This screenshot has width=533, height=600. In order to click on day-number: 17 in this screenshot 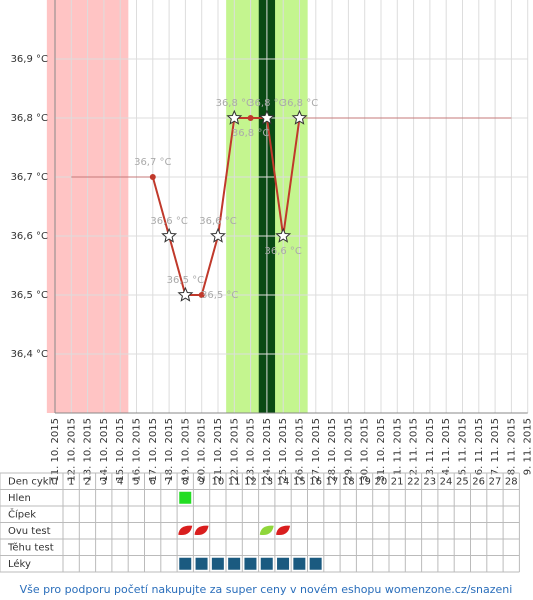, I will do `click(332, 481)`.